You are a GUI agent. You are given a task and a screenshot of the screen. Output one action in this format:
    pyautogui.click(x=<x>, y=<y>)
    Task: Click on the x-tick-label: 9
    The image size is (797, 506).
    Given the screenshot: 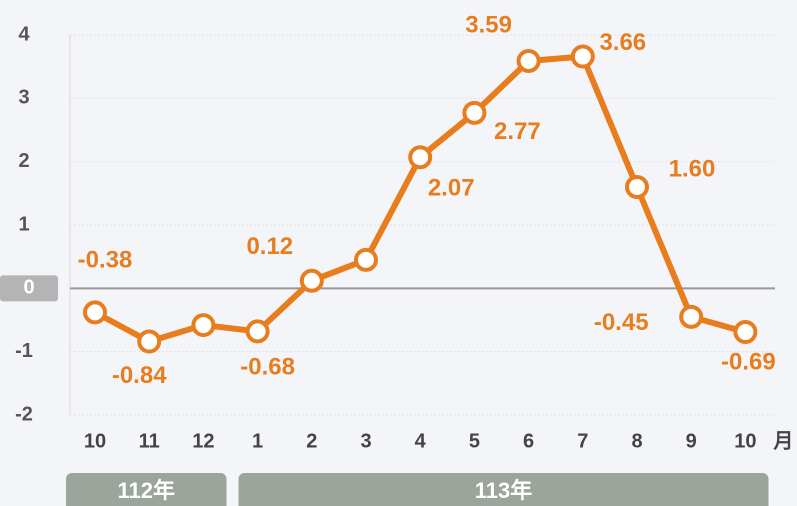 What is the action you would take?
    pyautogui.click(x=691, y=441)
    